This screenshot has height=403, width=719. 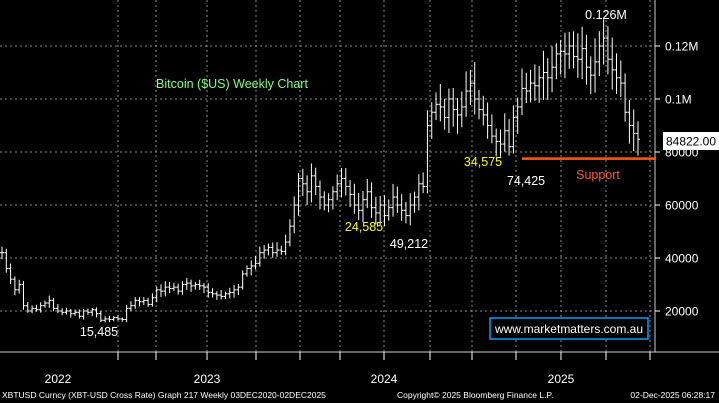 I want to click on x-tick-label: 2022, so click(x=58, y=379).